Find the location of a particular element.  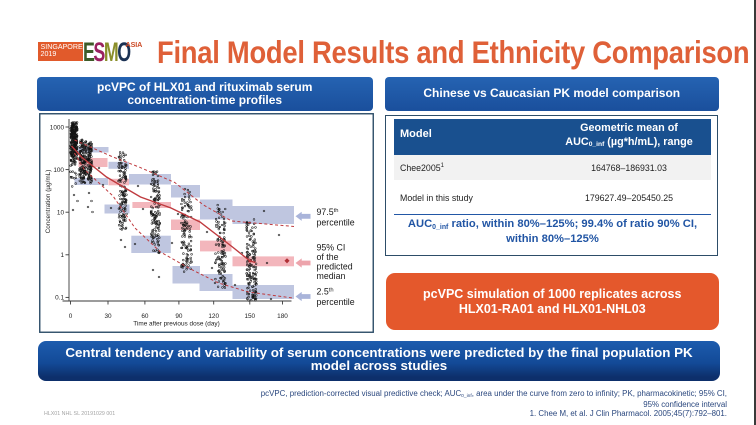

svg-text: 97.5th is located at coordinates (327, 212).